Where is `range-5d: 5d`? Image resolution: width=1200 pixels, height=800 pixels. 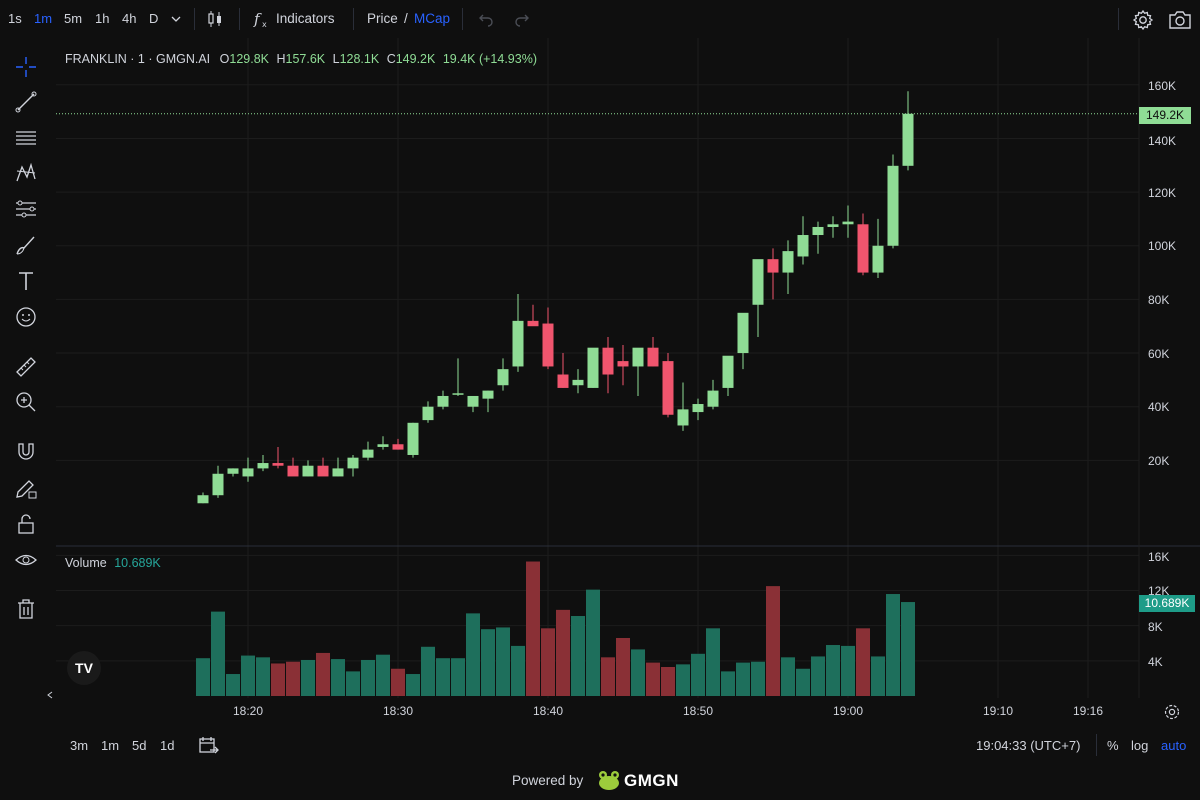
range-5d: 5d is located at coordinates (139, 745).